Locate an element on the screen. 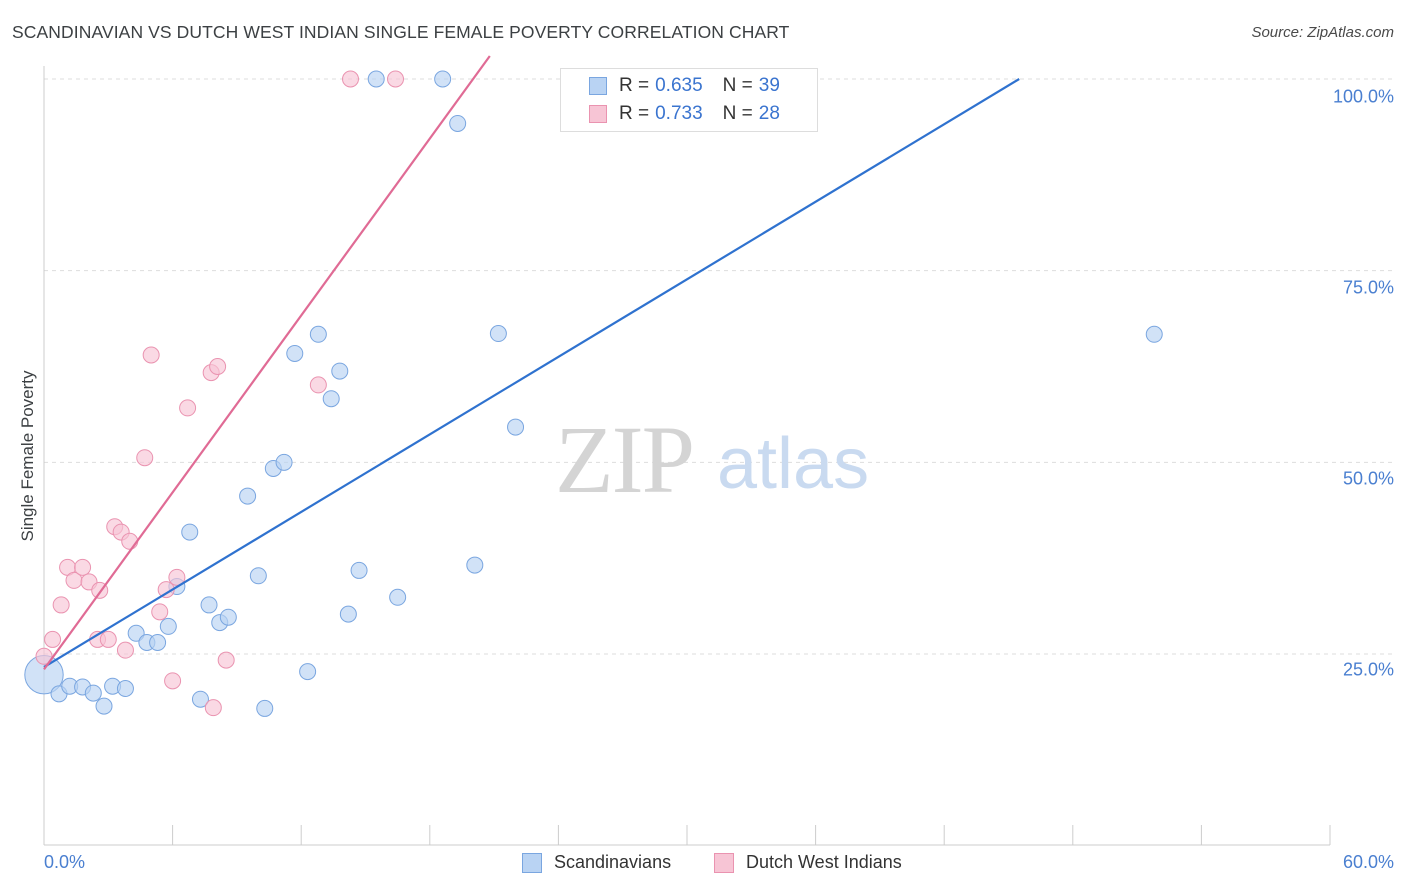  x-tick-label-max: 60.0% is located at coordinates (1368, 862).